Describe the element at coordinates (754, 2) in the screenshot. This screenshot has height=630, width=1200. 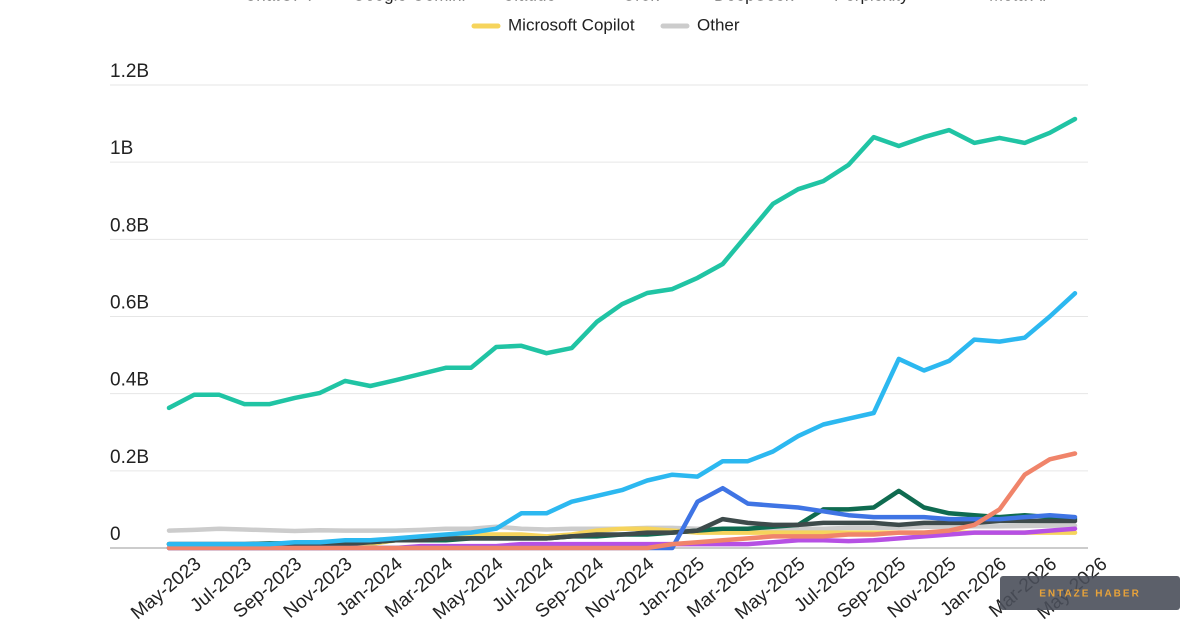
I see `legend-label: DeepSeek` at that location.